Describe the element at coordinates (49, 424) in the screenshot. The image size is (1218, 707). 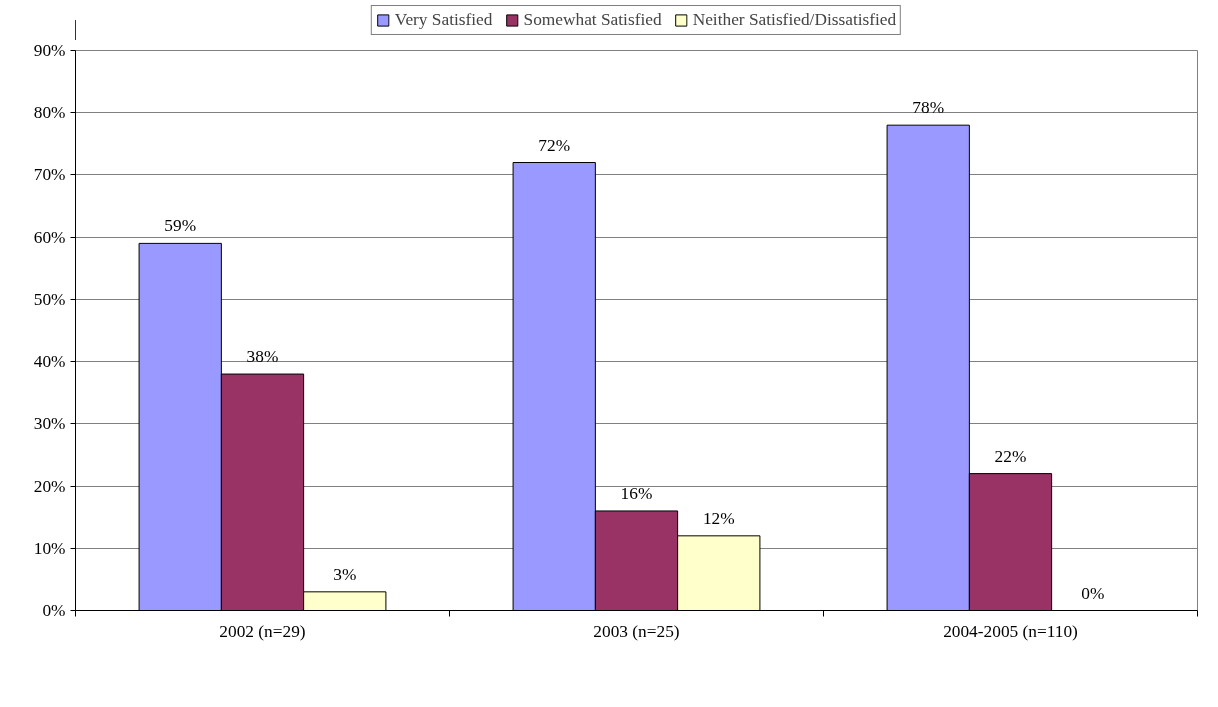
I see `y-tick-label: 30%` at that location.